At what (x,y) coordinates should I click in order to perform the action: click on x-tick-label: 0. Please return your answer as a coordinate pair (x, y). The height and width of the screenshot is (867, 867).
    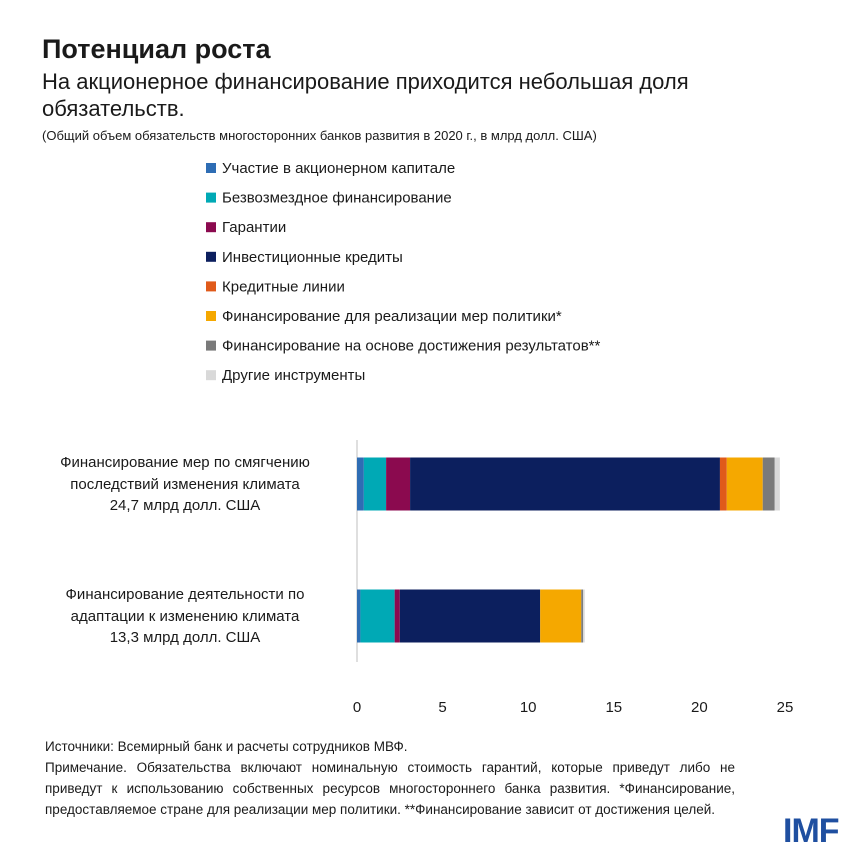
    Looking at the image, I should click on (357, 707).